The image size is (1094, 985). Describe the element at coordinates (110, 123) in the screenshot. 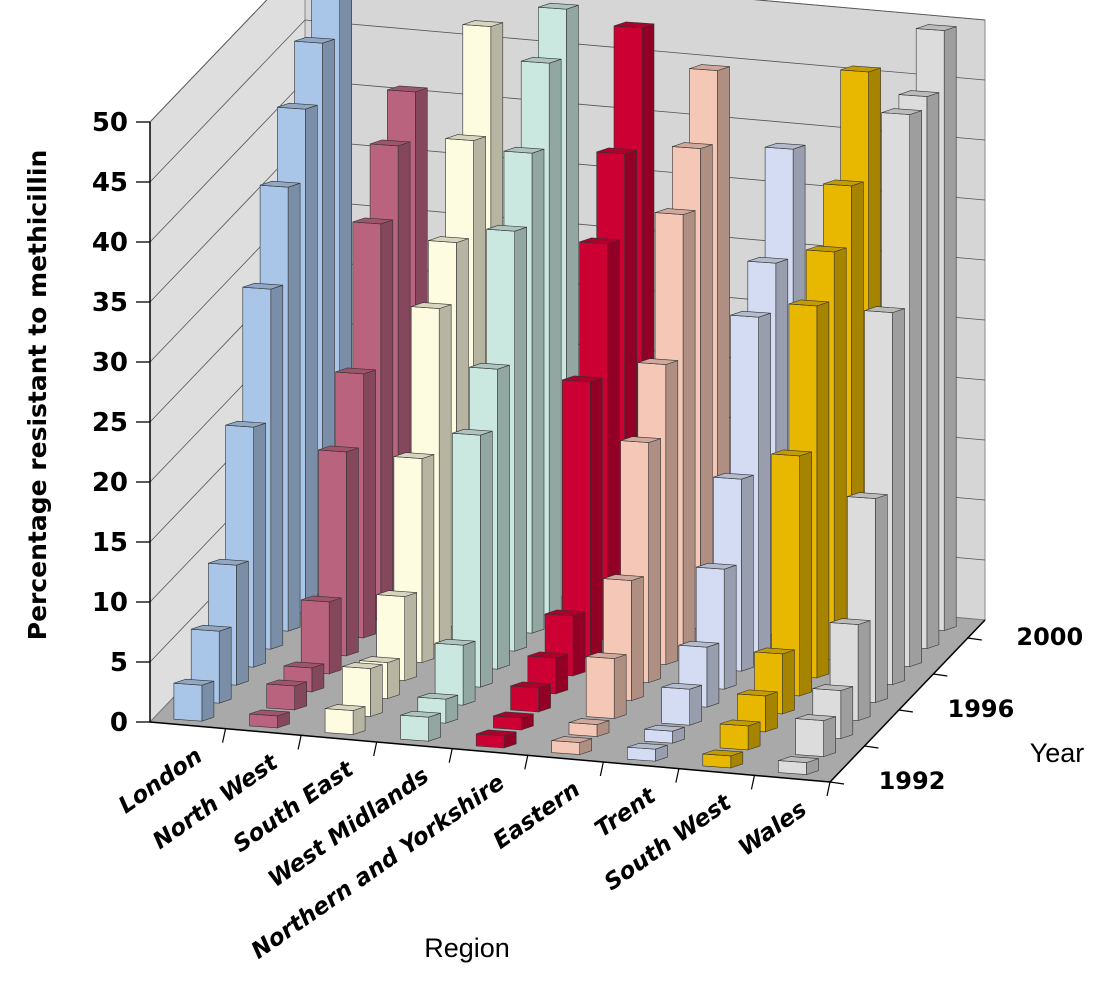

I see `y-tick-label: 50` at that location.